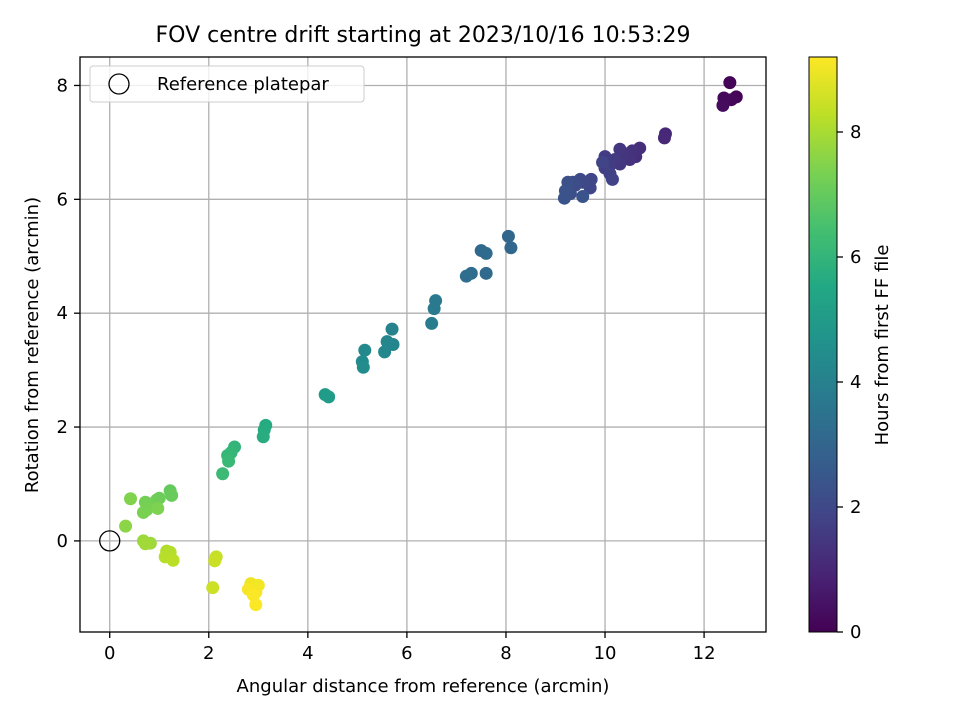 The image size is (960, 720). I want to click on x-tick-label: 10, so click(605, 653).